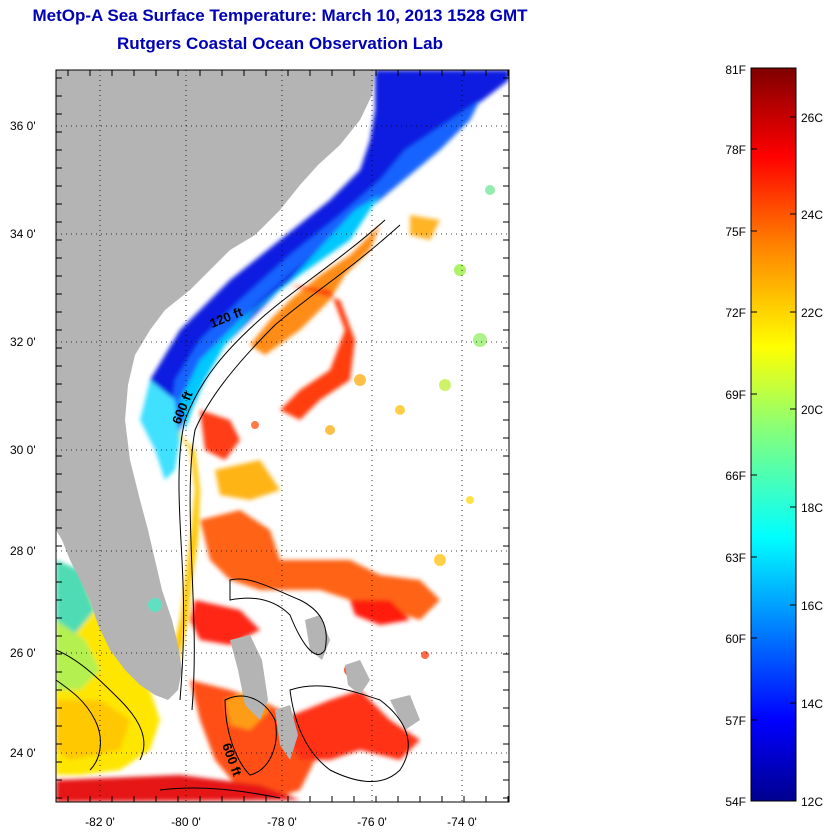 This screenshot has width=833, height=832. Describe the element at coordinates (23, 126) in the screenshot. I see `lat-label: 36 0'` at that location.